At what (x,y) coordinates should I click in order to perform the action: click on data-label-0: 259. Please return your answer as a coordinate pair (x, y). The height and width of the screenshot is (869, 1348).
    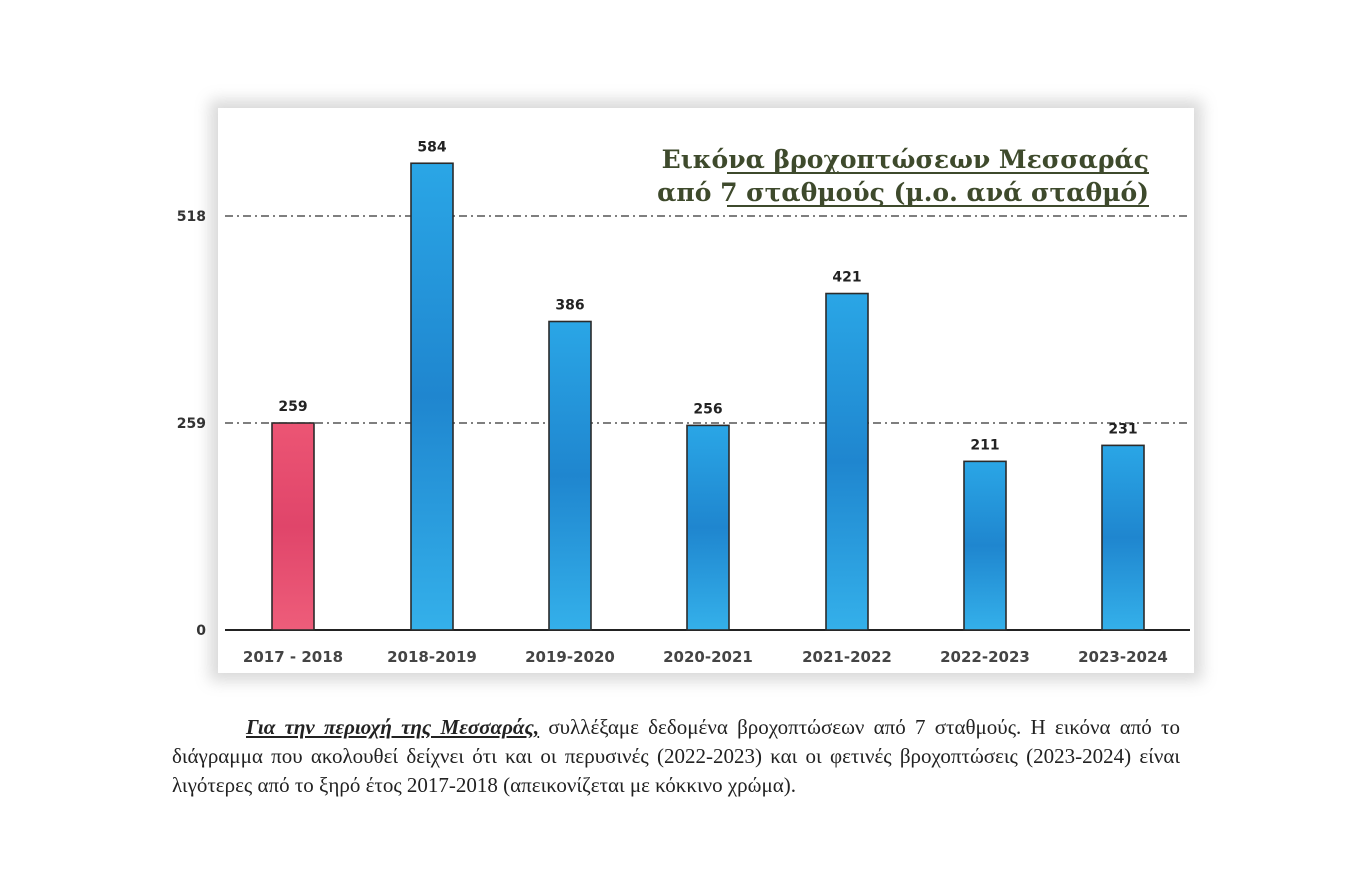
    Looking at the image, I should click on (292, 407).